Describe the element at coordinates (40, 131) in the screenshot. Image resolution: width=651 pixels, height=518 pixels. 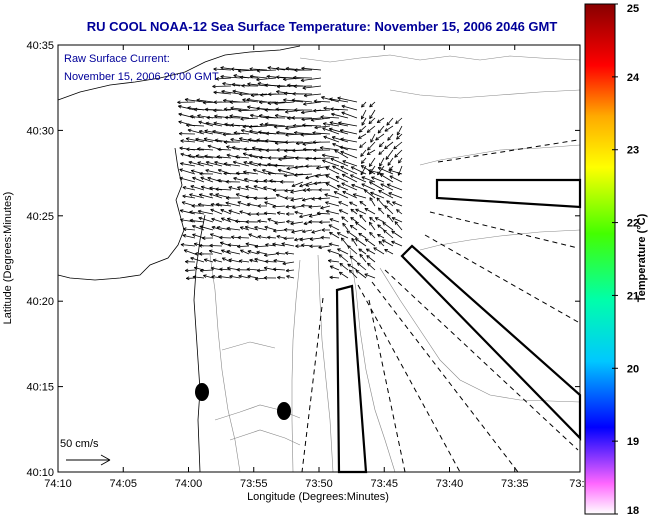
I see `y-tick-label: 40:30` at that location.